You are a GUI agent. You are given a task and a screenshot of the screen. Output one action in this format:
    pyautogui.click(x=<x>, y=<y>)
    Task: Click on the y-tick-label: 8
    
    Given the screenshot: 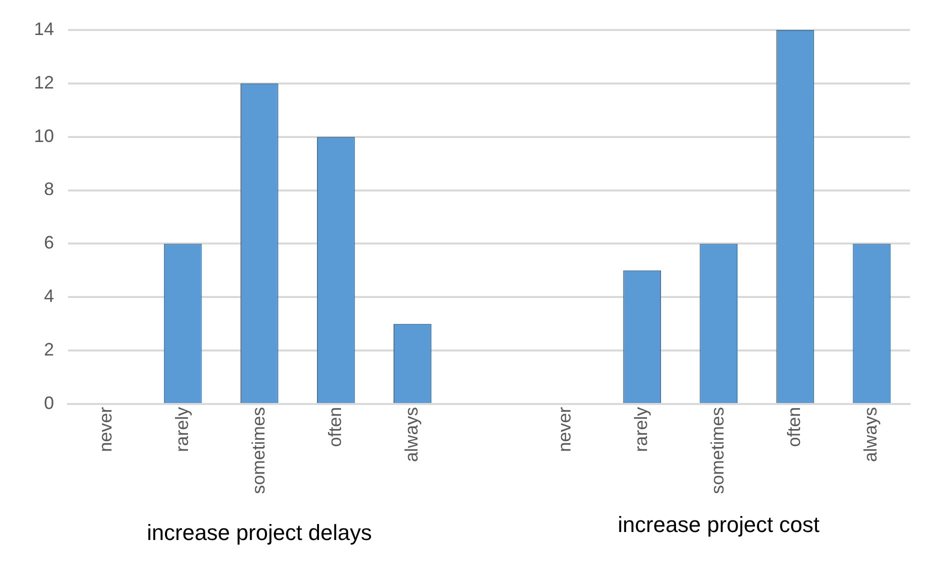 What is the action you would take?
    pyautogui.click(x=49, y=189)
    